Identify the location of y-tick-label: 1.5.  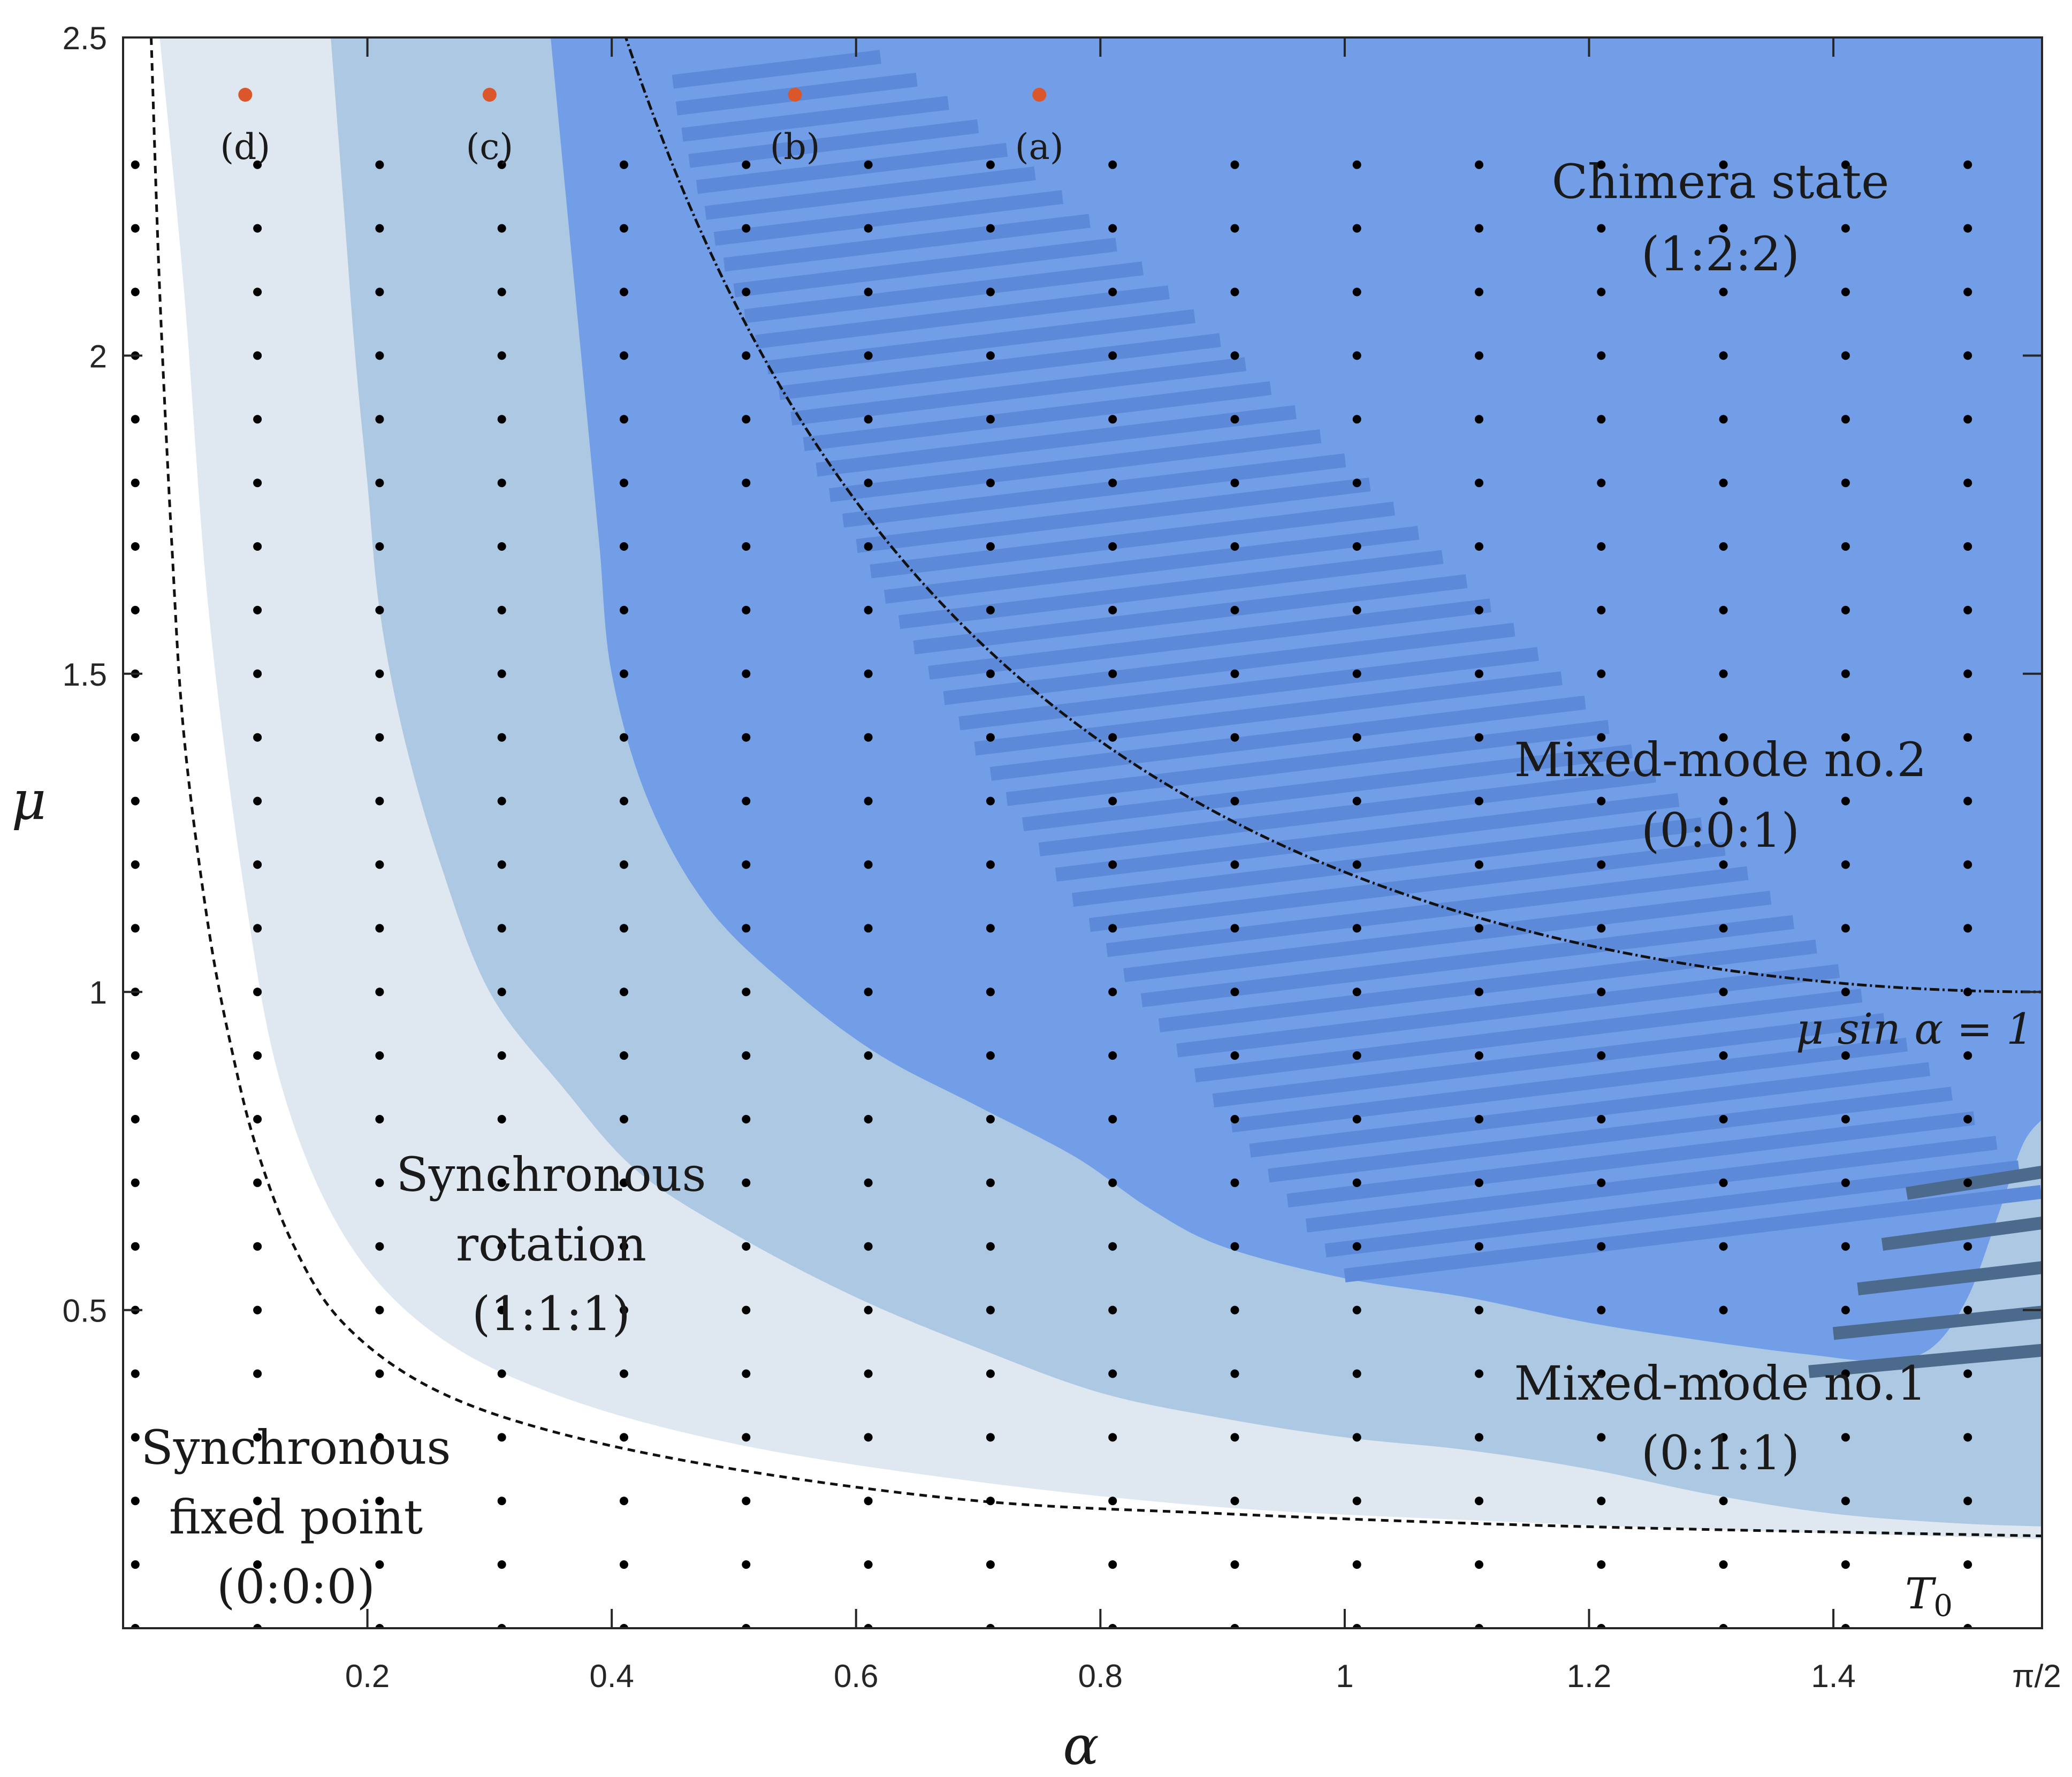
(85, 675).